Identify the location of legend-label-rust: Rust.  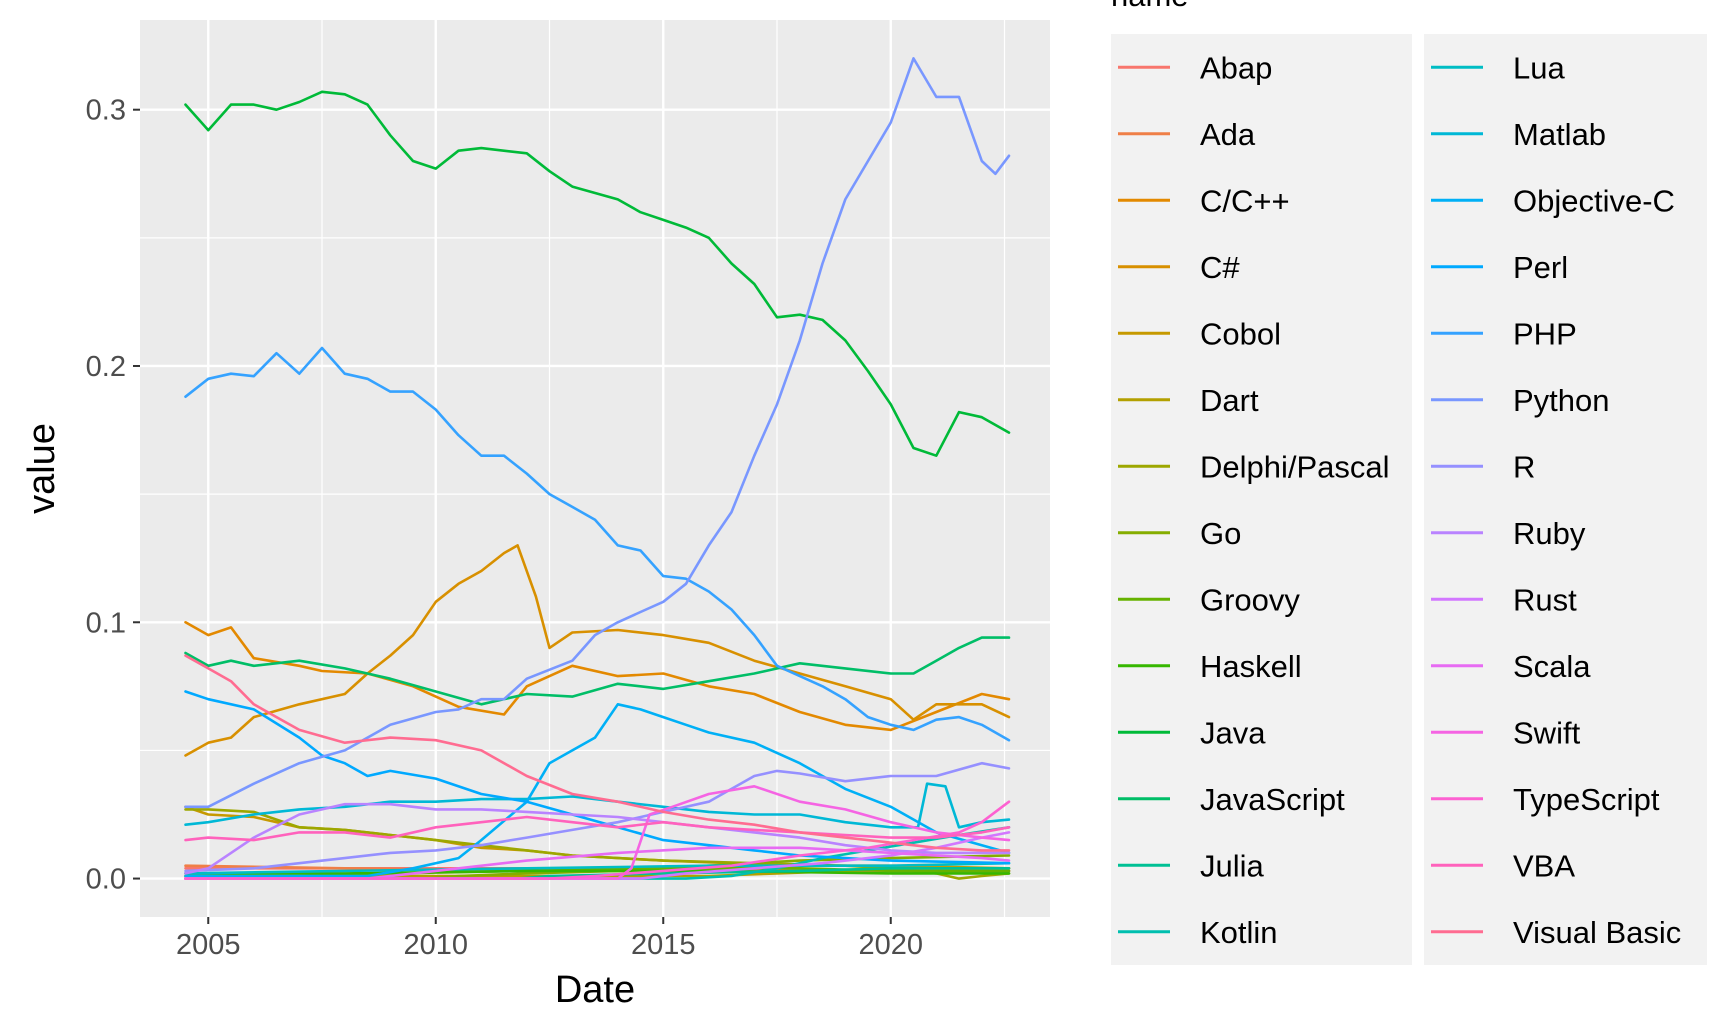
(1545, 599).